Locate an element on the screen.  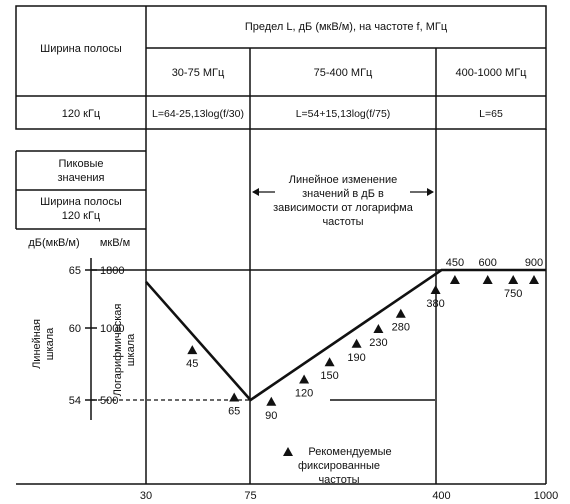
linear-scale-label-1: Линейная is located at coordinates (37, 344).